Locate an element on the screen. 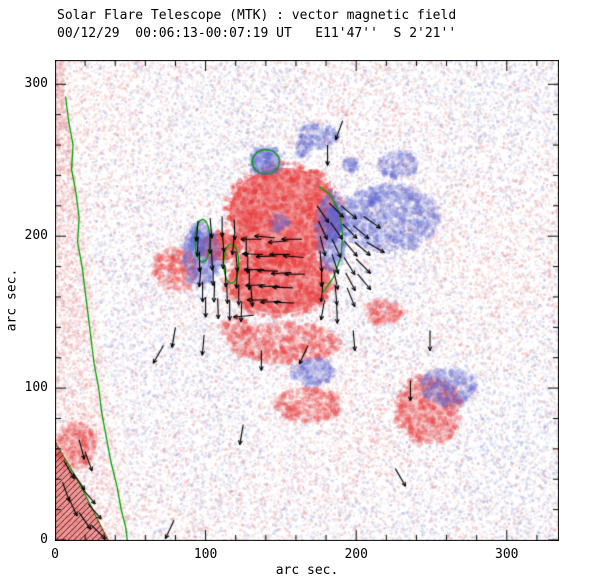  x-tick-label: 200 is located at coordinates (356, 554).